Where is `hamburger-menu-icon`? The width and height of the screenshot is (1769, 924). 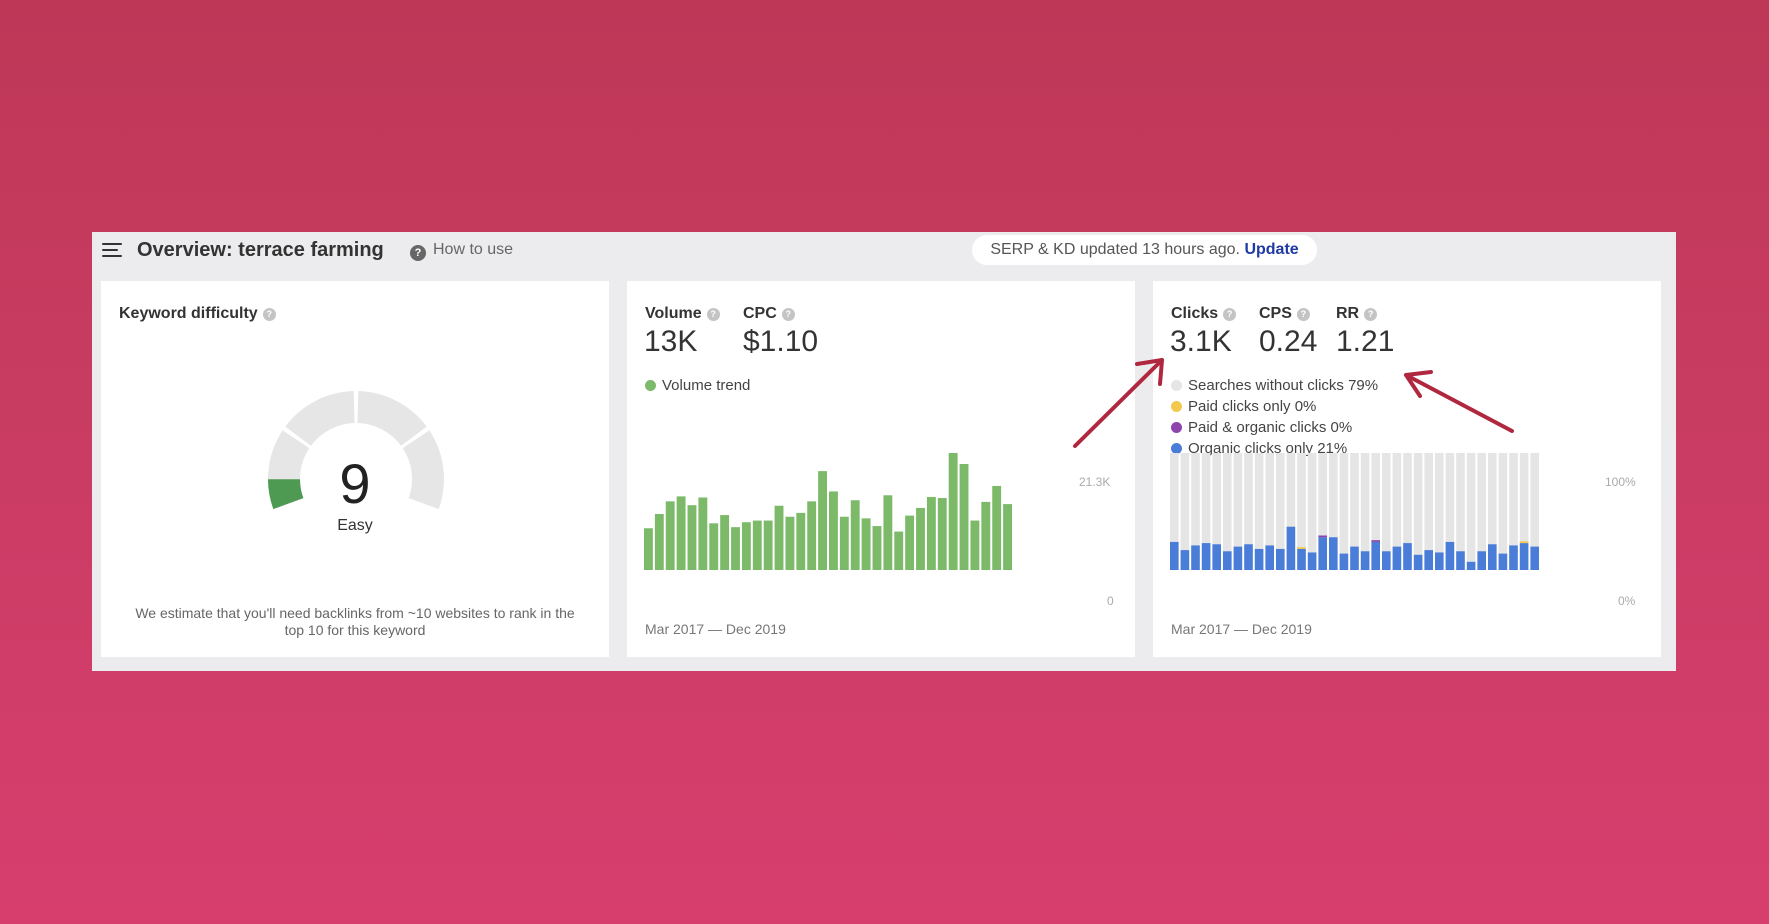 hamburger-menu-icon is located at coordinates (112, 251).